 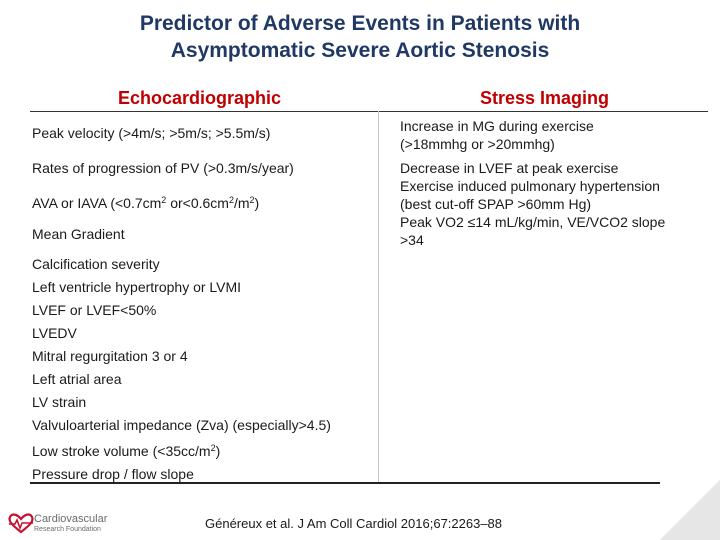 What do you see at coordinates (496, 204) in the screenshot?
I see `list-item: (best cut-off SPAP >60mm Hg)` at bounding box center [496, 204].